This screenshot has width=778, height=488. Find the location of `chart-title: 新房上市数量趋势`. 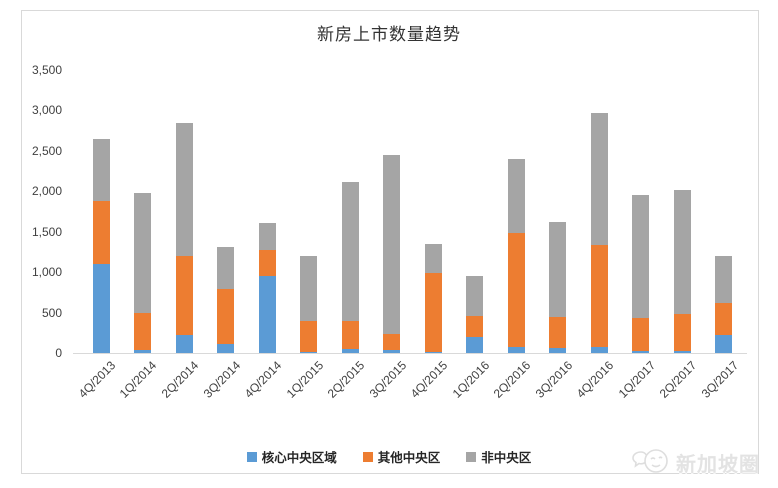

chart-title: 新房上市数量趋势 is located at coordinates (389, 34).